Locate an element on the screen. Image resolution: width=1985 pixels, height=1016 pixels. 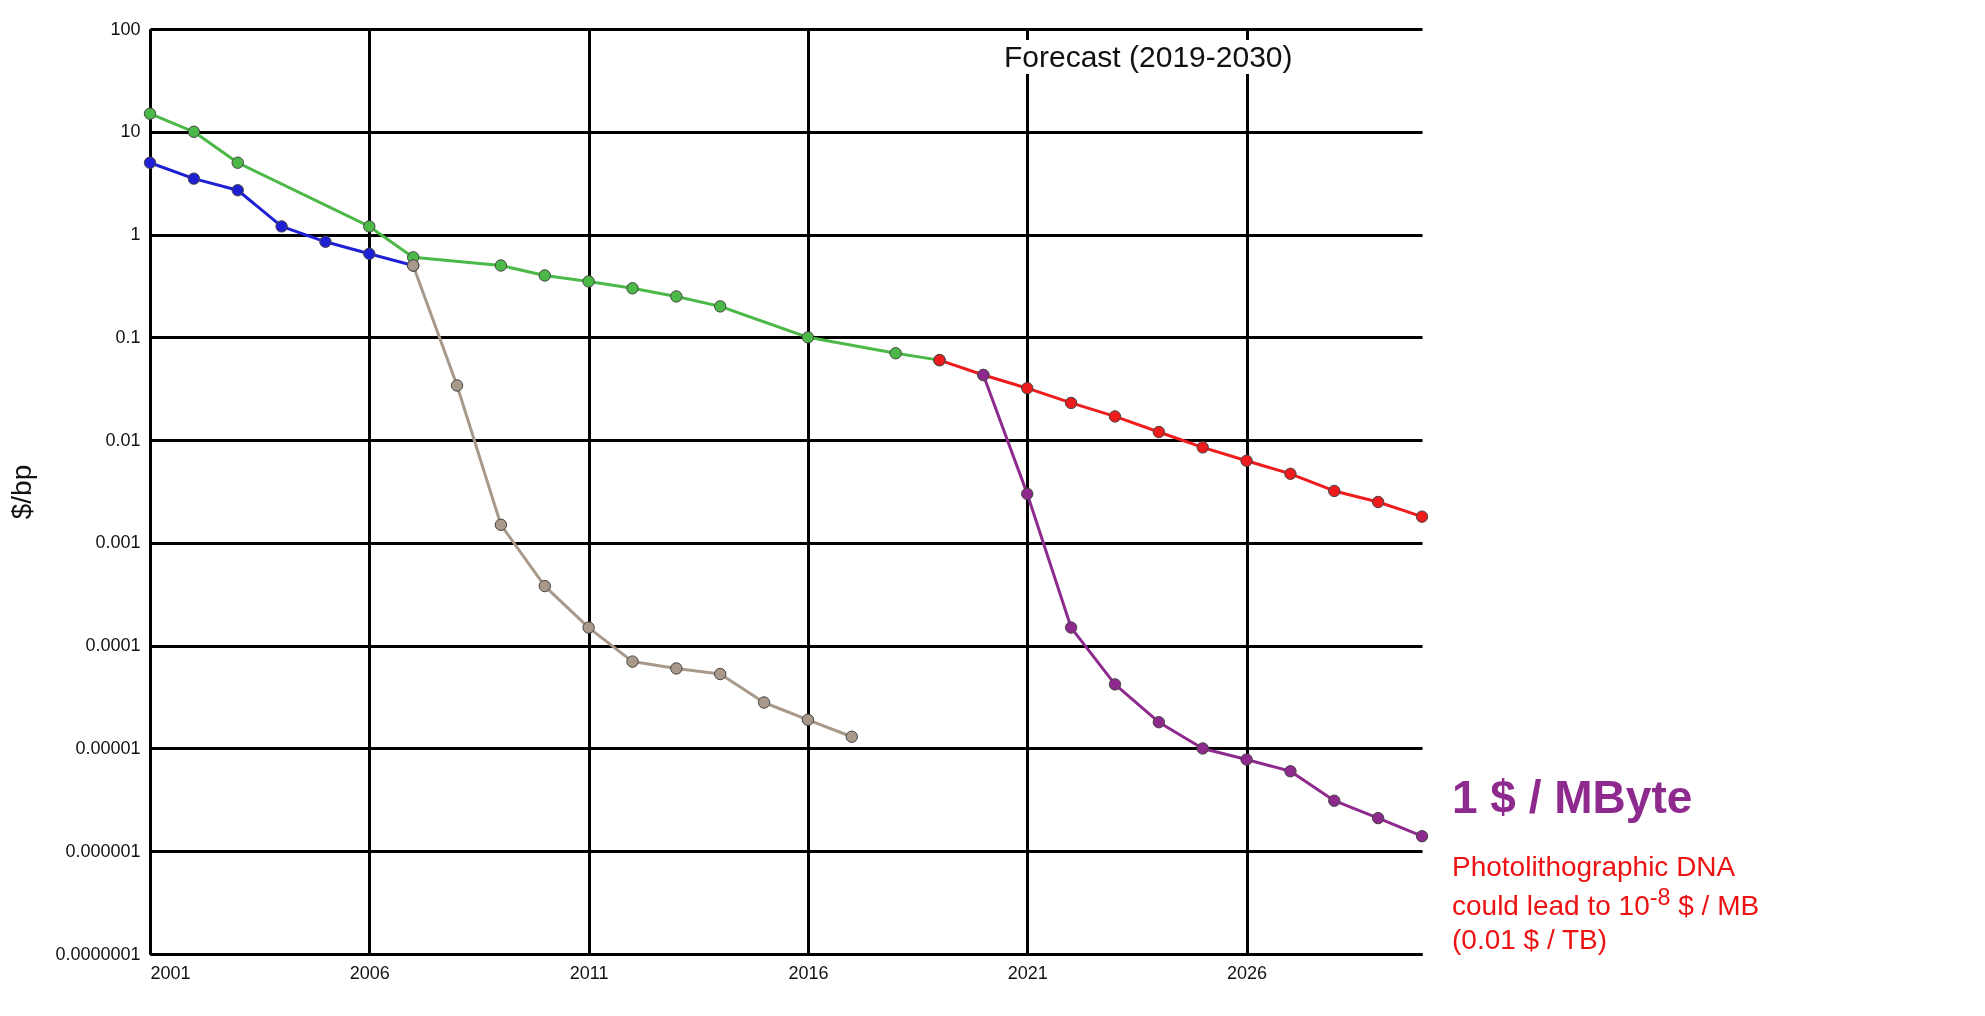
y-tick-label: 0.001 is located at coordinates (118, 542).